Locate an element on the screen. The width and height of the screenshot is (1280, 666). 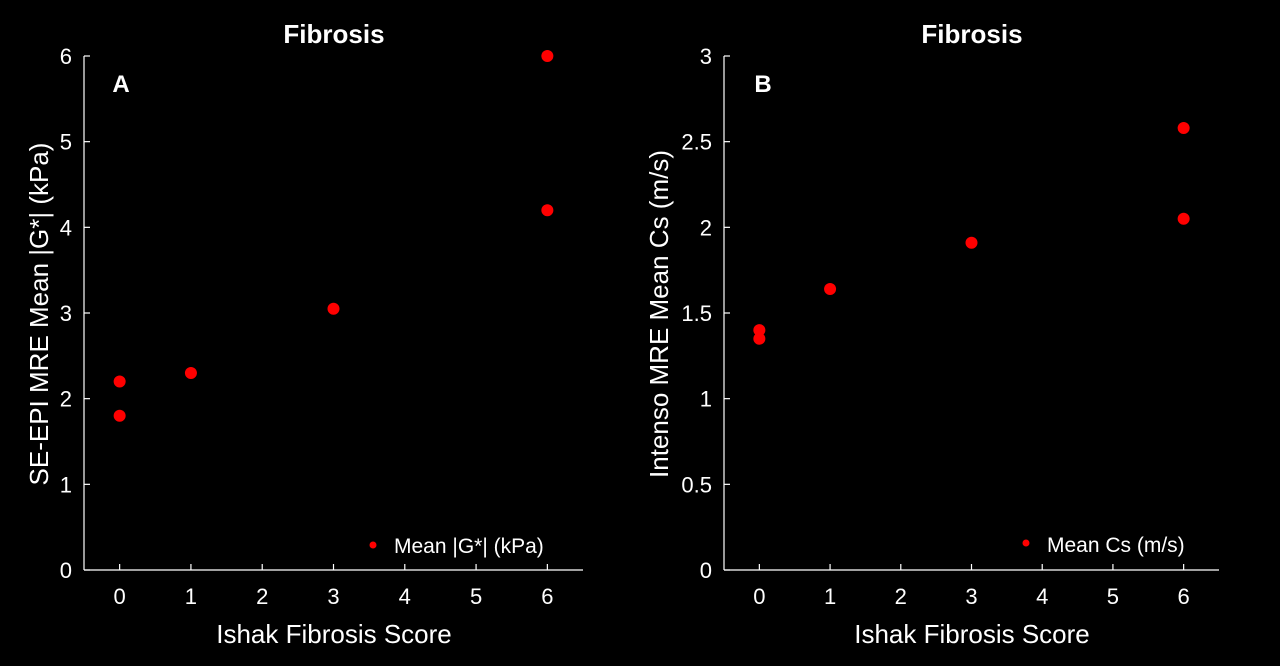
y-tick-label: 2.5 is located at coordinates (696, 142).